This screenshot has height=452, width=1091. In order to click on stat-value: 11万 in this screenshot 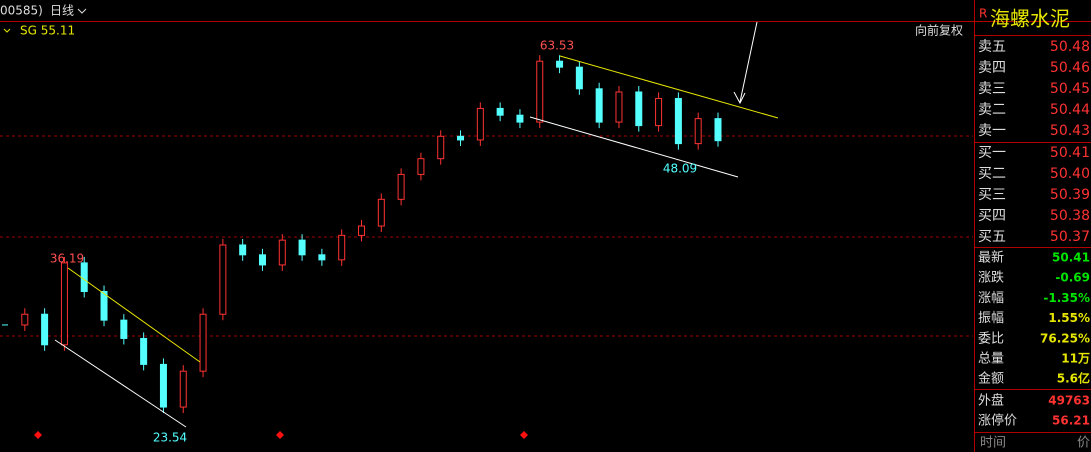, I will do `click(1075, 359)`.